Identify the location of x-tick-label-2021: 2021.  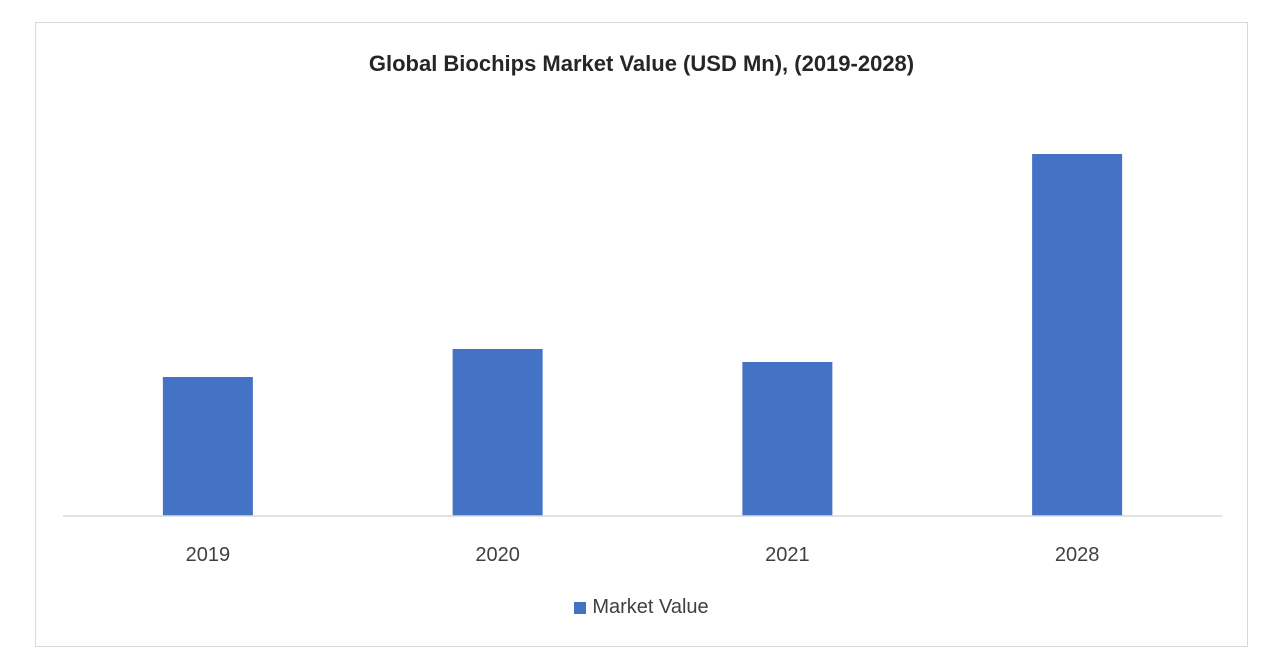
(787, 555).